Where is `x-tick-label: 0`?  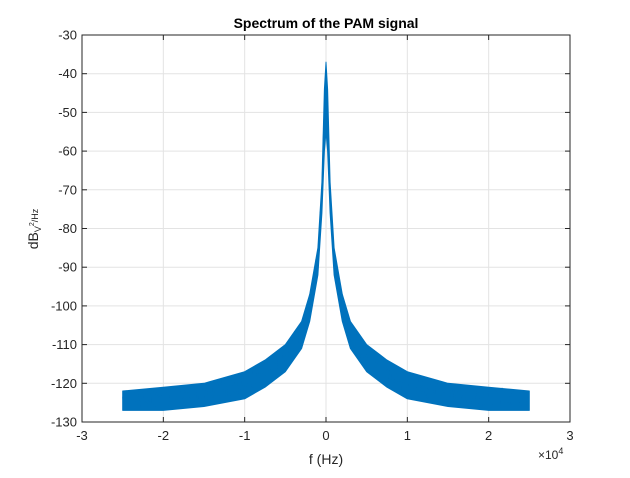
x-tick-label: 0 is located at coordinates (325, 435).